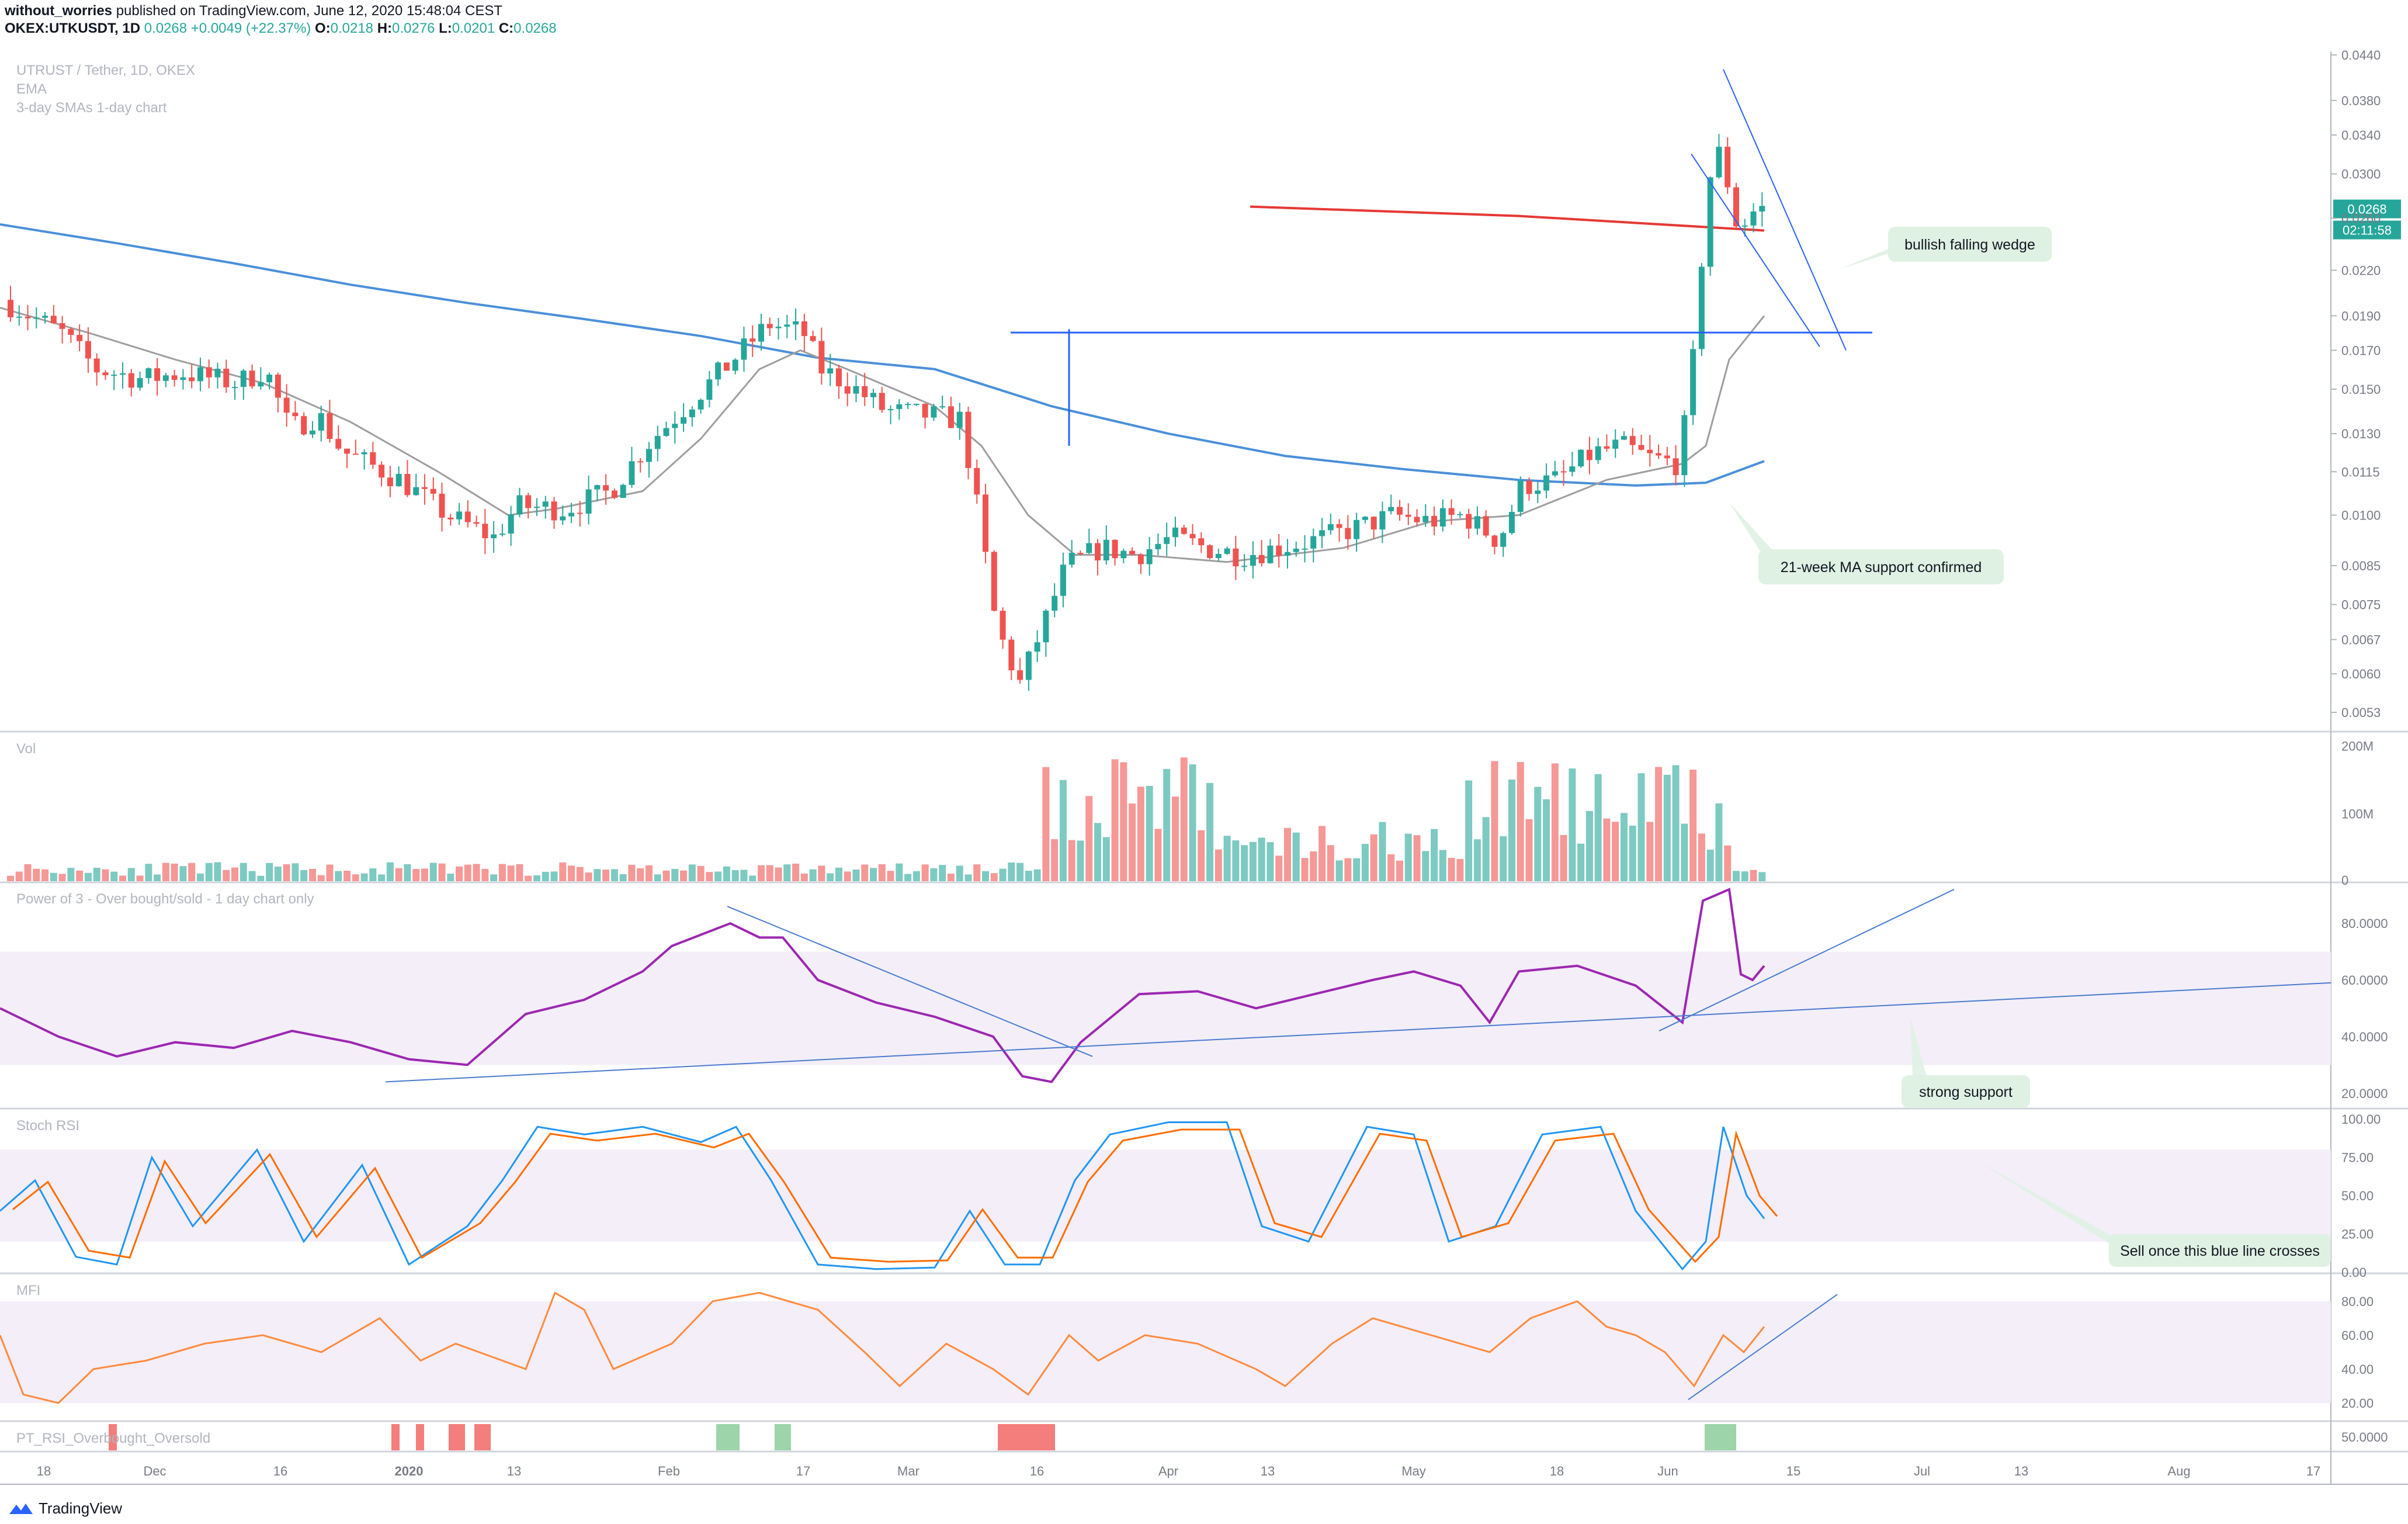  What do you see at coordinates (2367, 209) in the screenshot?
I see `last-price-tag` at bounding box center [2367, 209].